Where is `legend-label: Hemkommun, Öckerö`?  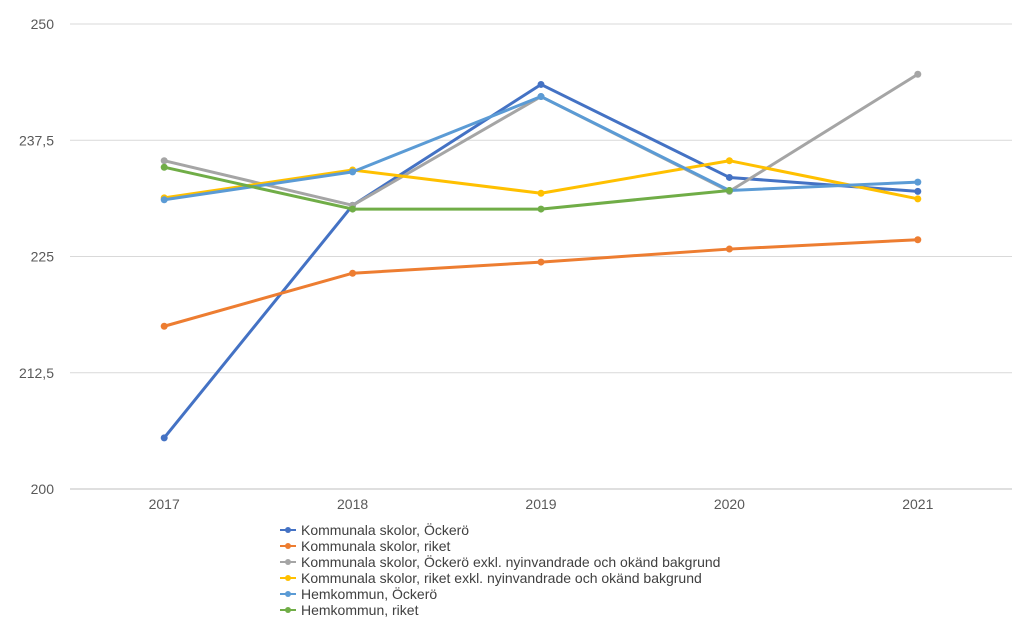
legend-label: Hemkommun, Öckerö is located at coordinates (369, 594).